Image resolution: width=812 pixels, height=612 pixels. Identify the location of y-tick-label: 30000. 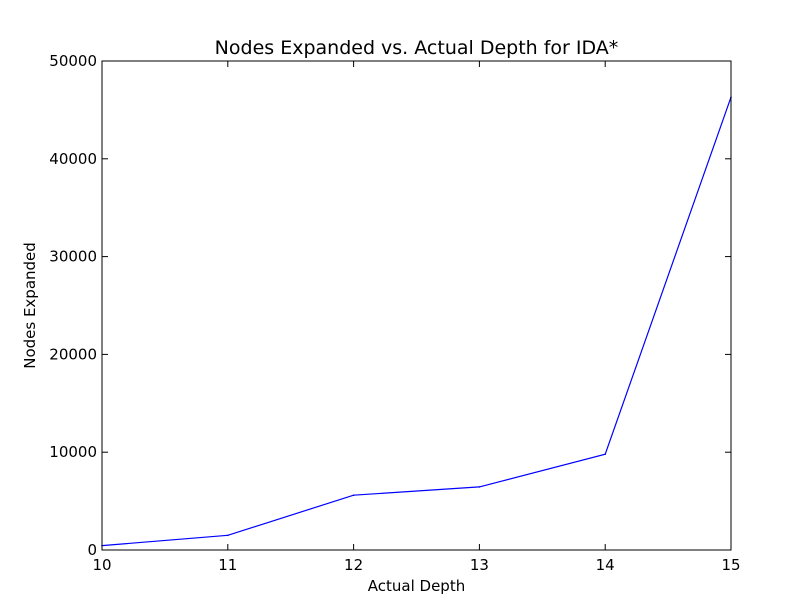
(73, 257).